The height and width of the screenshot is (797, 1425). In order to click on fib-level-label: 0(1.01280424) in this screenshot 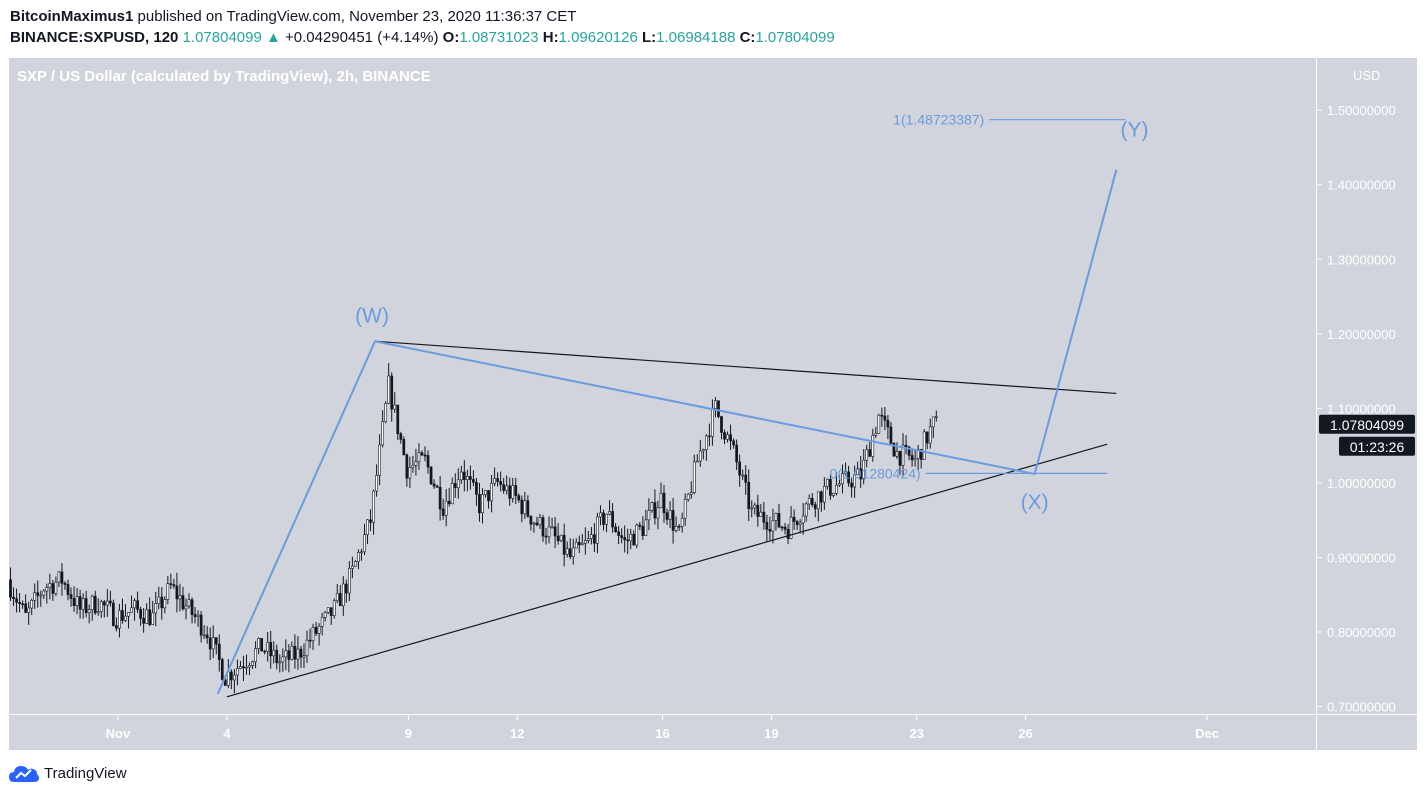, I will do `click(875, 473)`.